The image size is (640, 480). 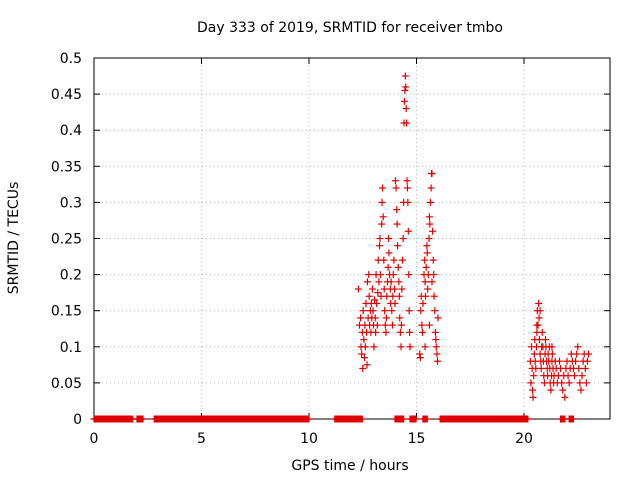 I want to click on y-tick-label: 0.3, so click(x=71, y=203).